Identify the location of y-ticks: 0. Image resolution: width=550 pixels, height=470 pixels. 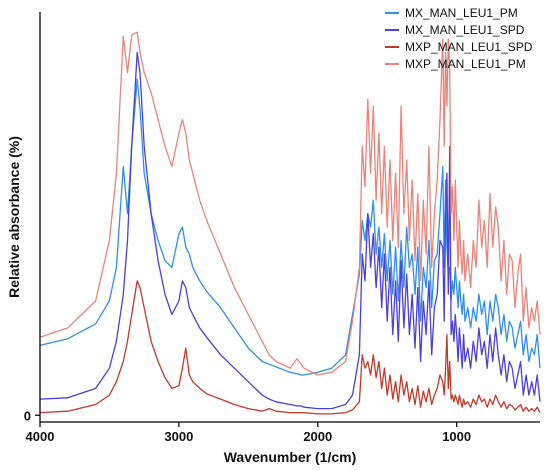
(32, 415).